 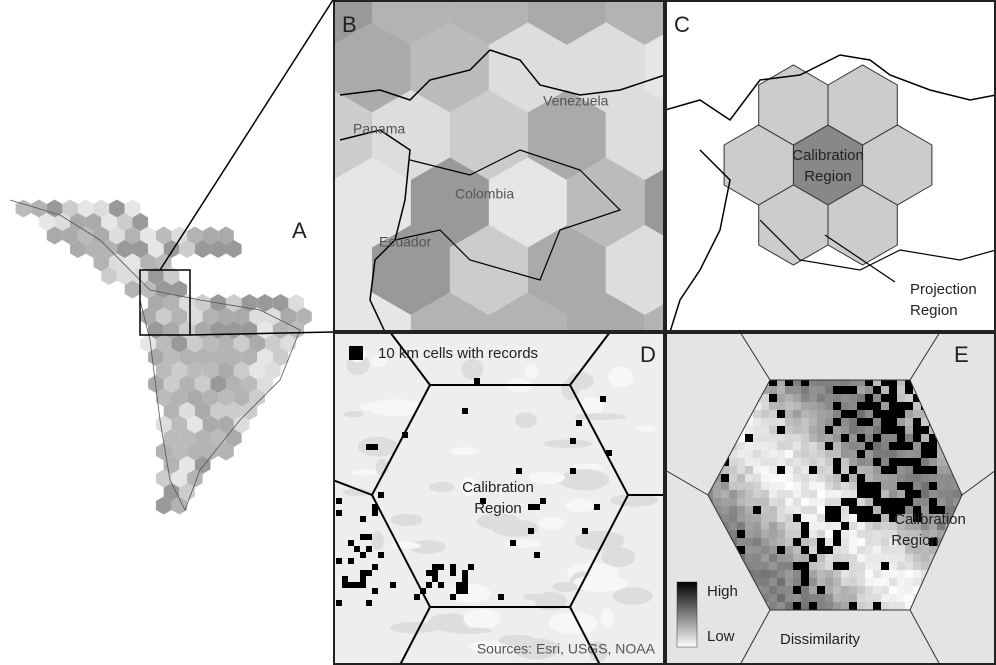 I want to click on label: Calibration, so click(x=498, y=487).